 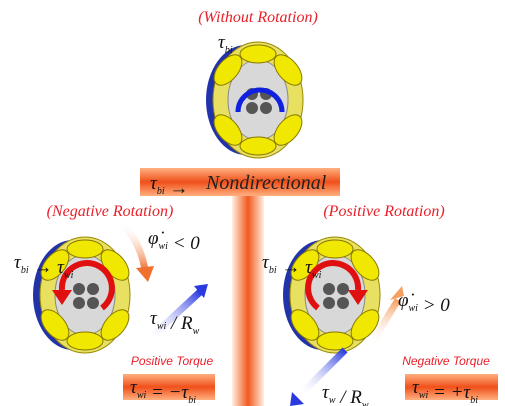 I want to click on math-text: < 0, so click(x=184, y=243).